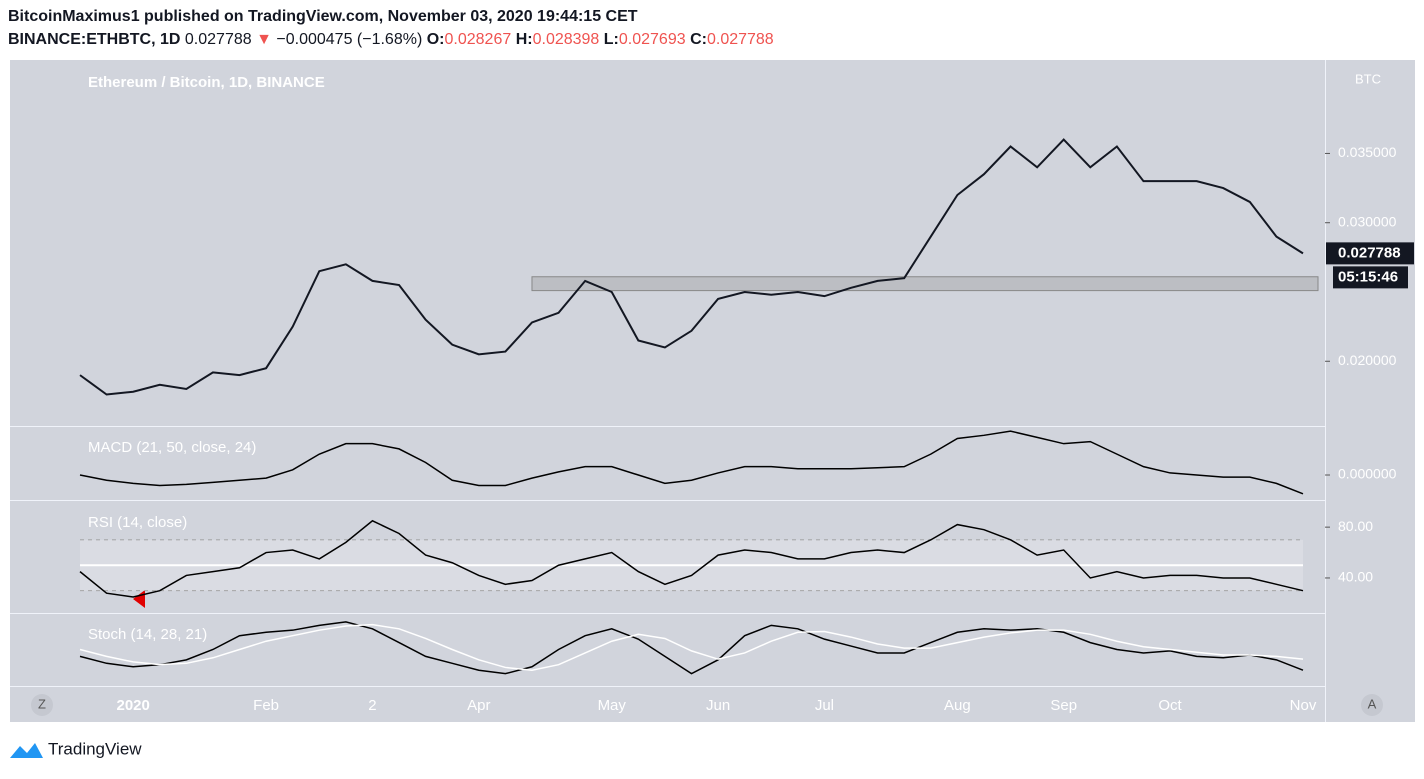 The height and width of the screenshot is (779, 1424). I want to click on change: −0.000475 (−1.68%), so click(349, 39).